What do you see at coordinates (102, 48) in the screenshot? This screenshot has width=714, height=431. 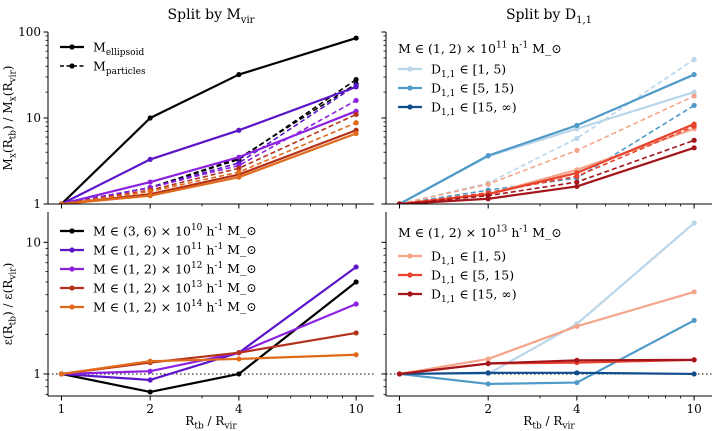 I see `legend-entry: Mellipsoid​` at bounding box center [102, 48].